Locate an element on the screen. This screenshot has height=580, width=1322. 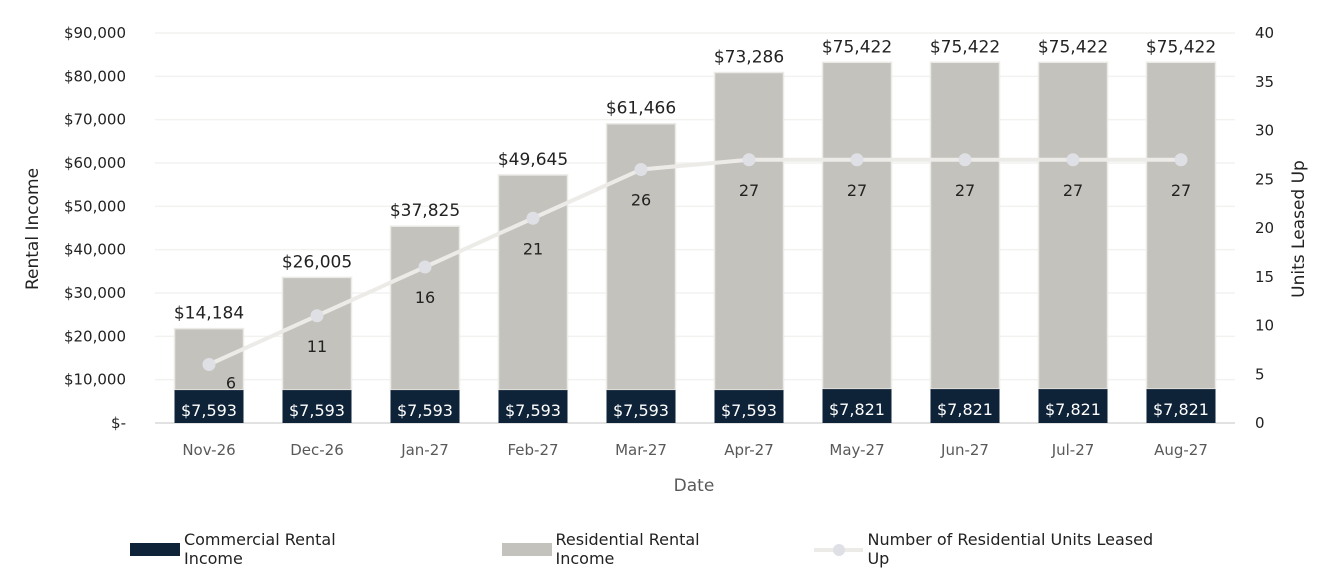
units-value-label: 16 is located at coordinates (425, 297).